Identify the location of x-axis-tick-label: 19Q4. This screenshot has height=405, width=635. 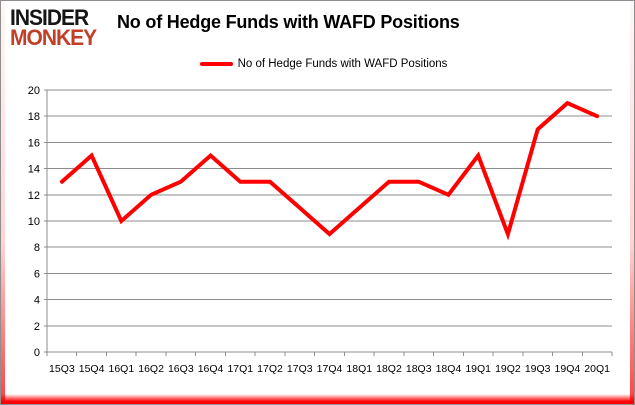
(568, 369).